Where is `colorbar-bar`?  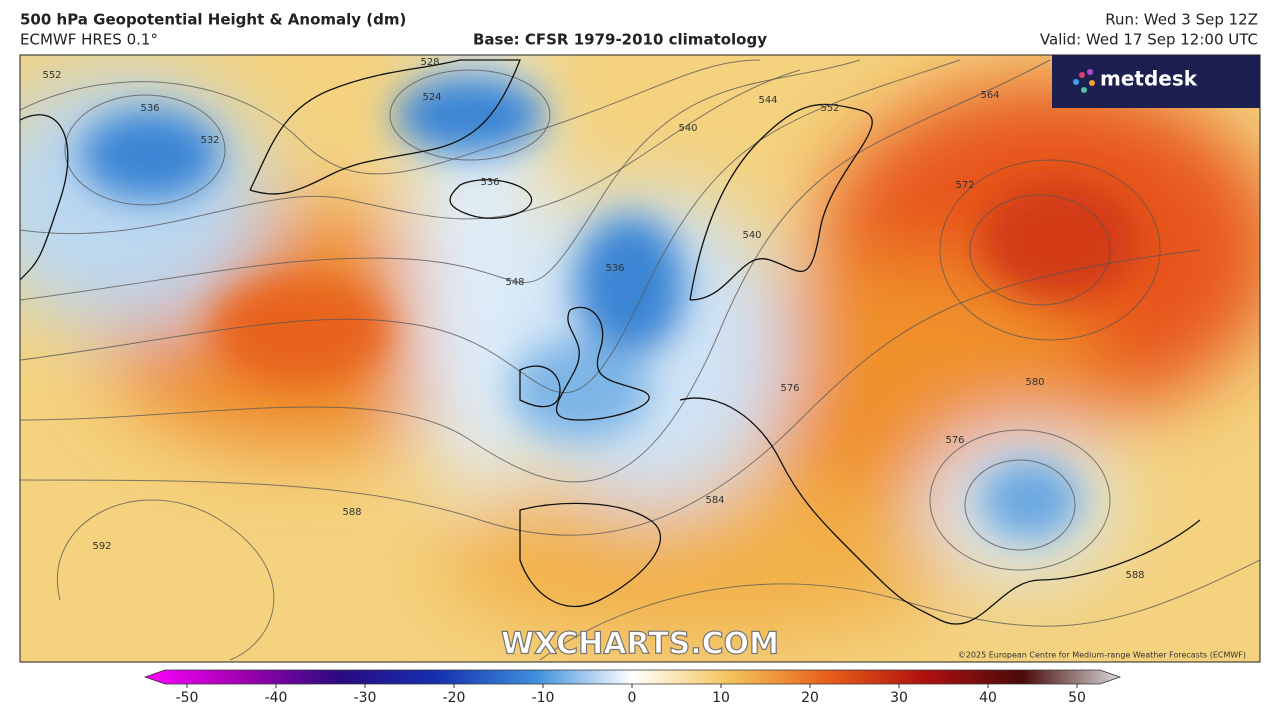 colorbar-bar is located at coordinates (632, 677).